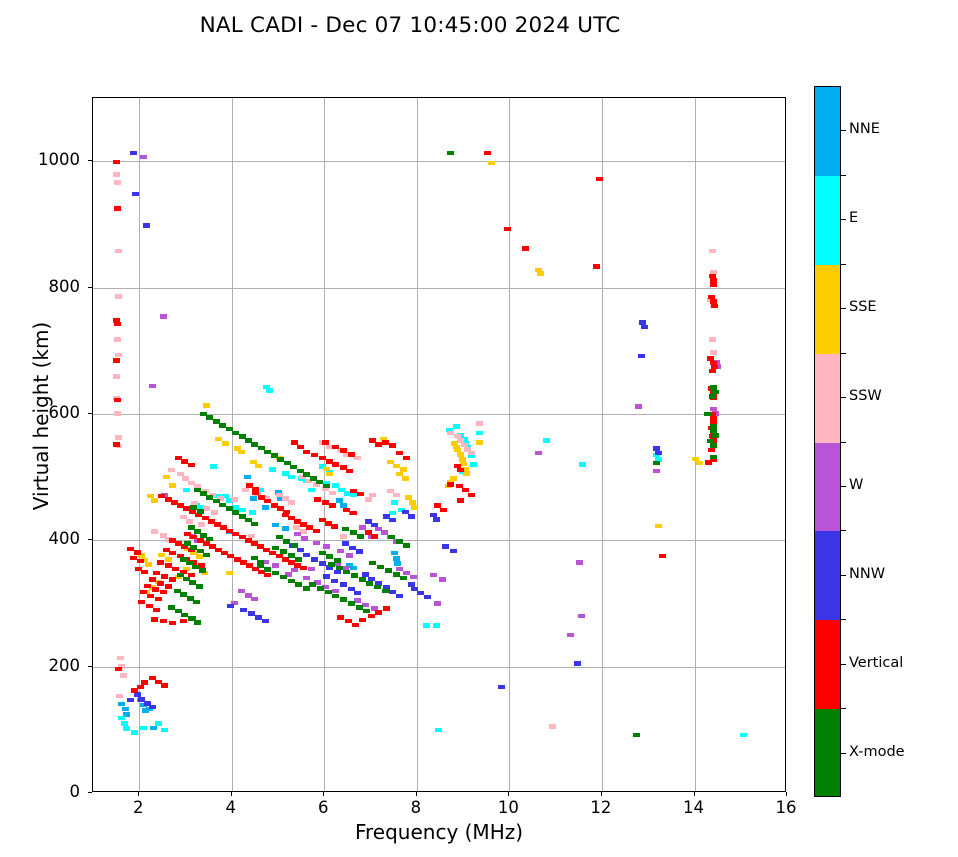  Describe the element at coordinates (416, 807) in the screenshot. I see `x-tick-label: 8` at that location.